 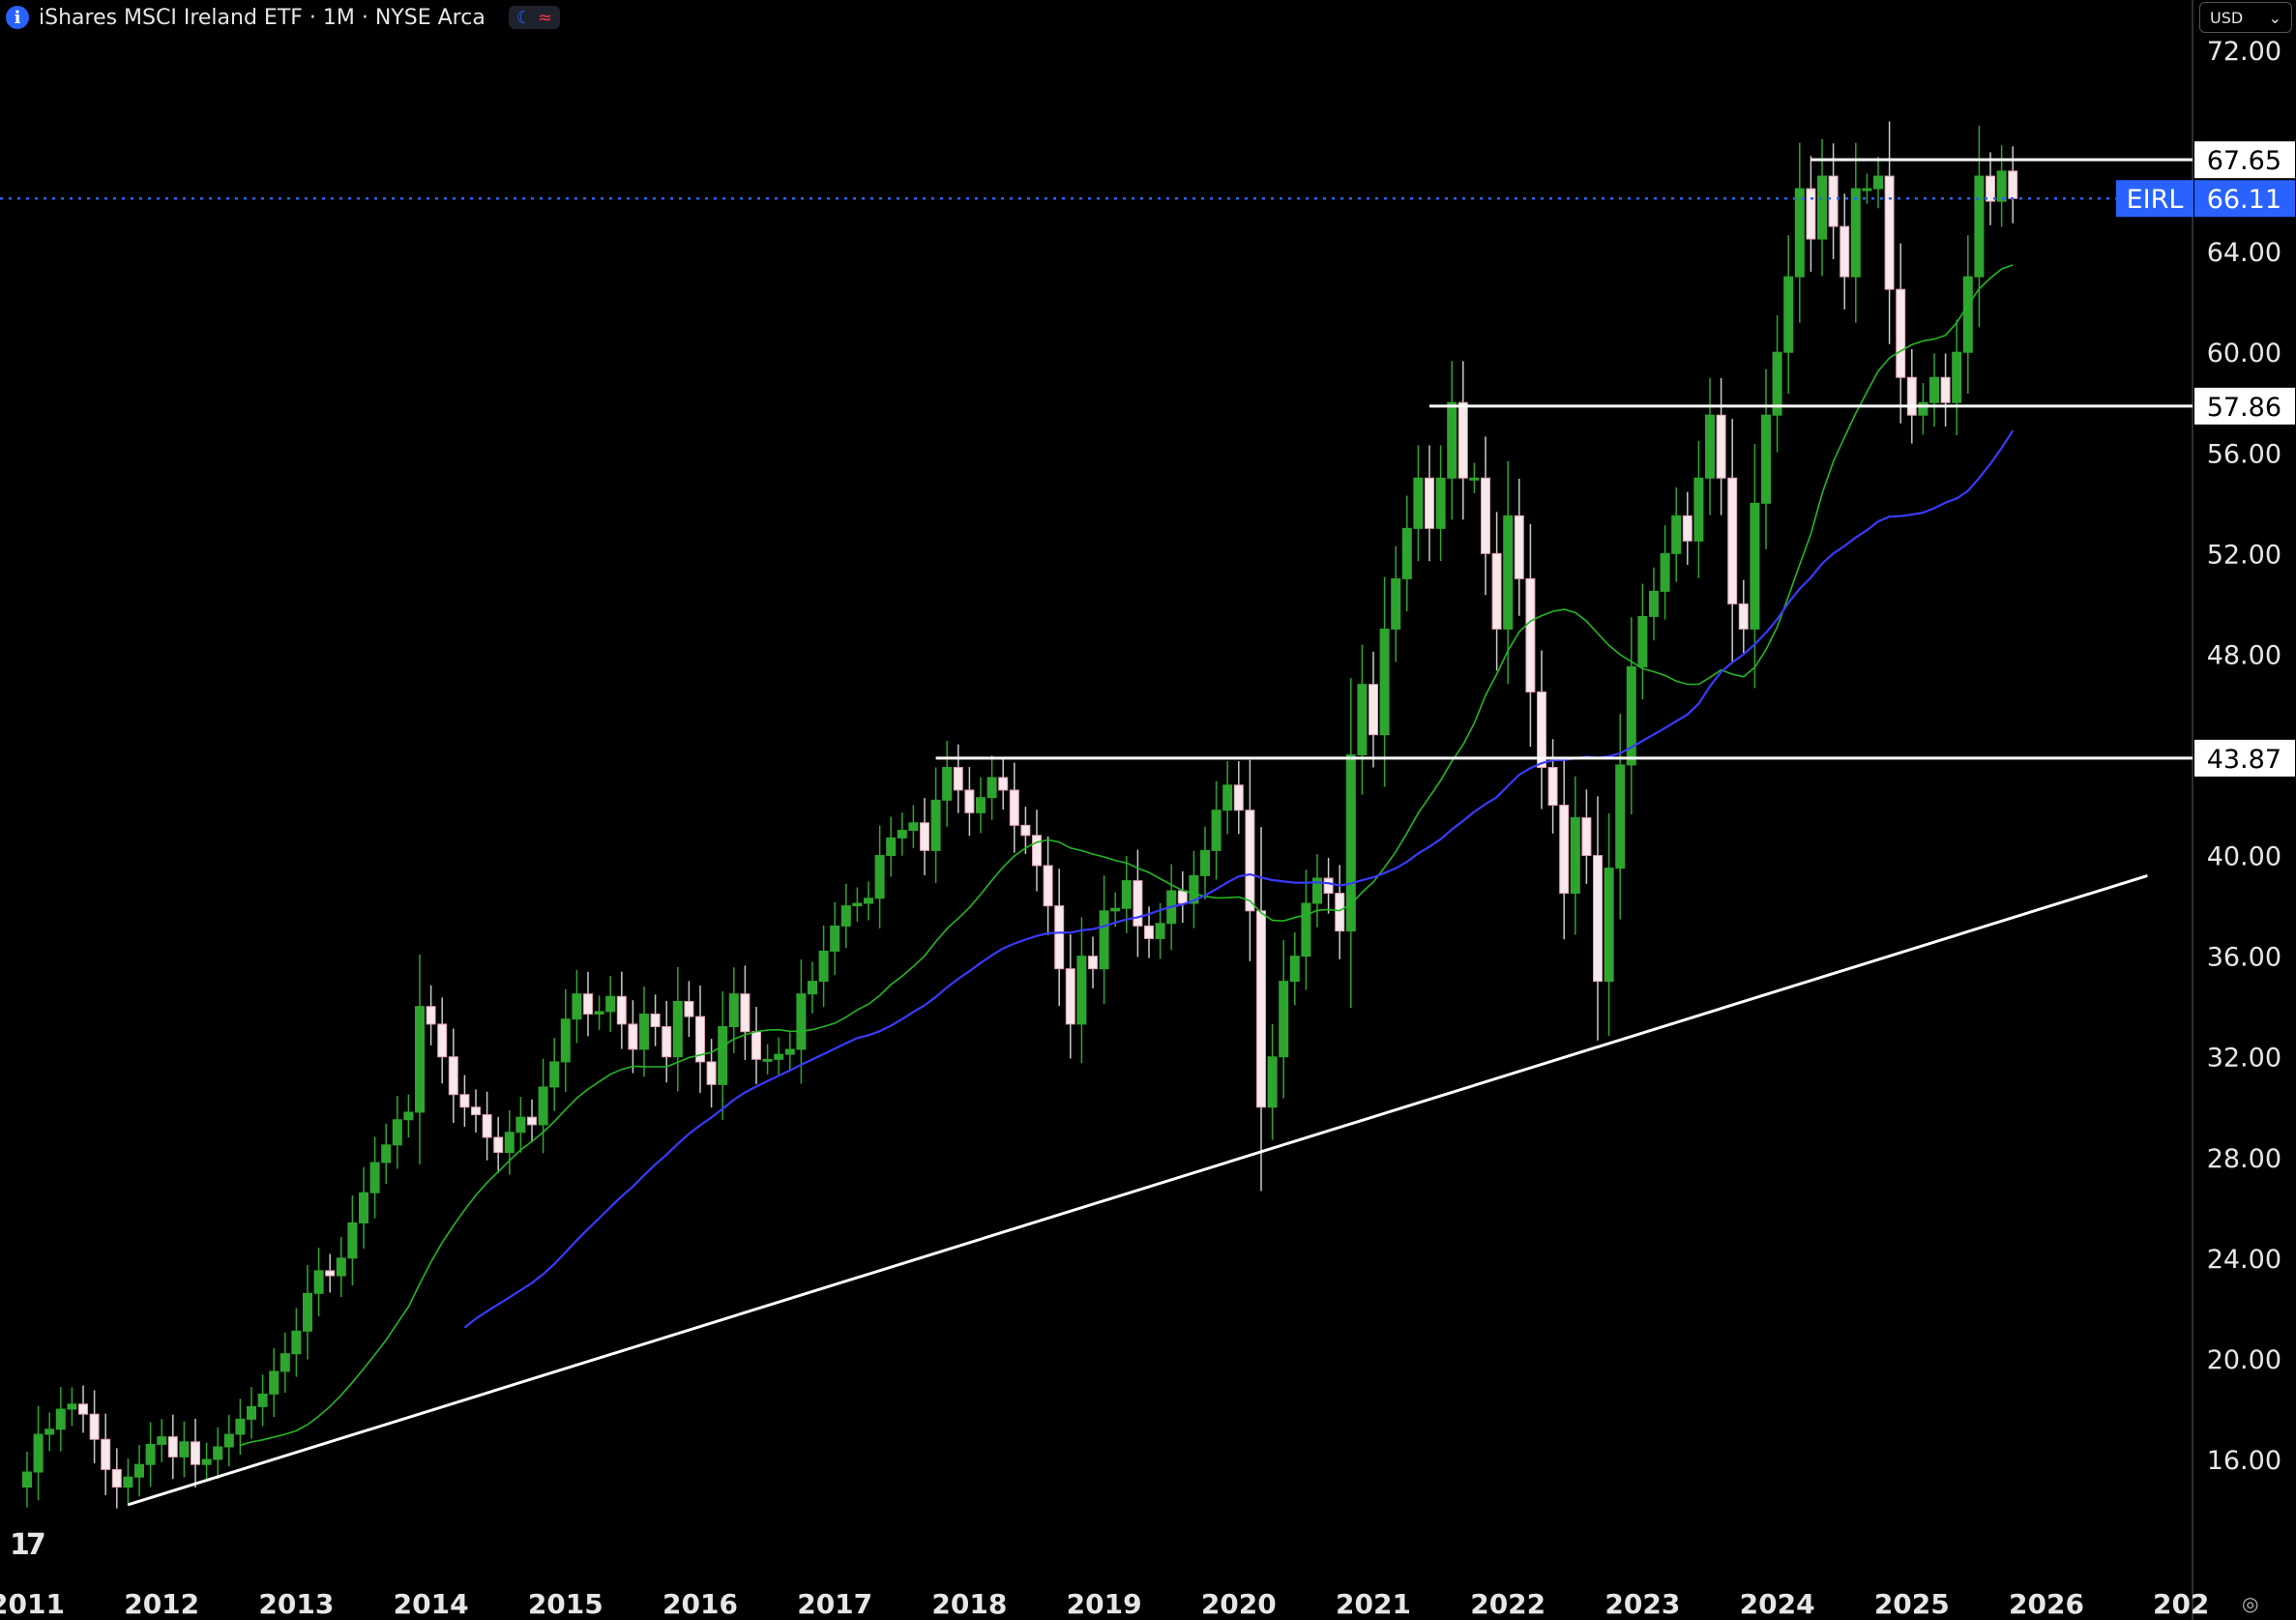 What do you see at coordinates (2244, 1260) in the screenshot?
I see `y-tick-label: 24.00` at bounding box center [2244, 1260].